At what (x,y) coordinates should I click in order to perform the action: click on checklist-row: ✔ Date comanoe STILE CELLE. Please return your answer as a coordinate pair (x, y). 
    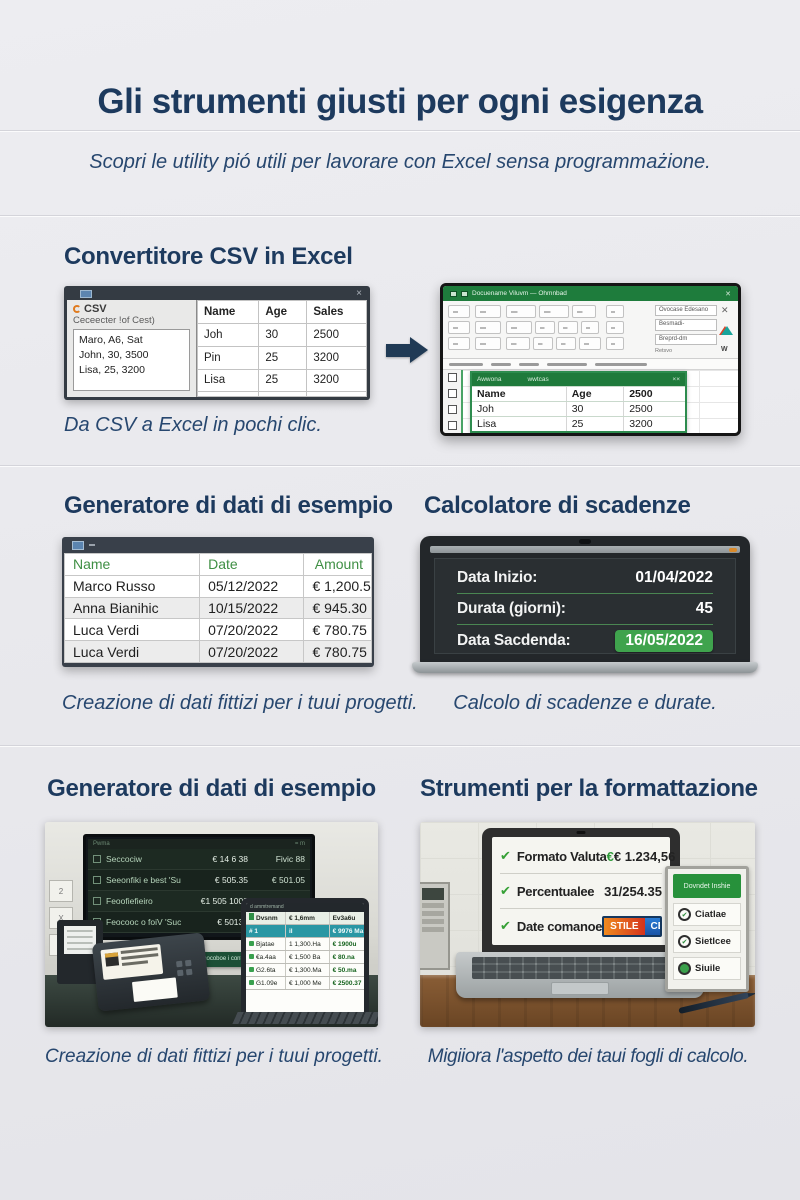
    Looking at the image, I should click on (581, 926).